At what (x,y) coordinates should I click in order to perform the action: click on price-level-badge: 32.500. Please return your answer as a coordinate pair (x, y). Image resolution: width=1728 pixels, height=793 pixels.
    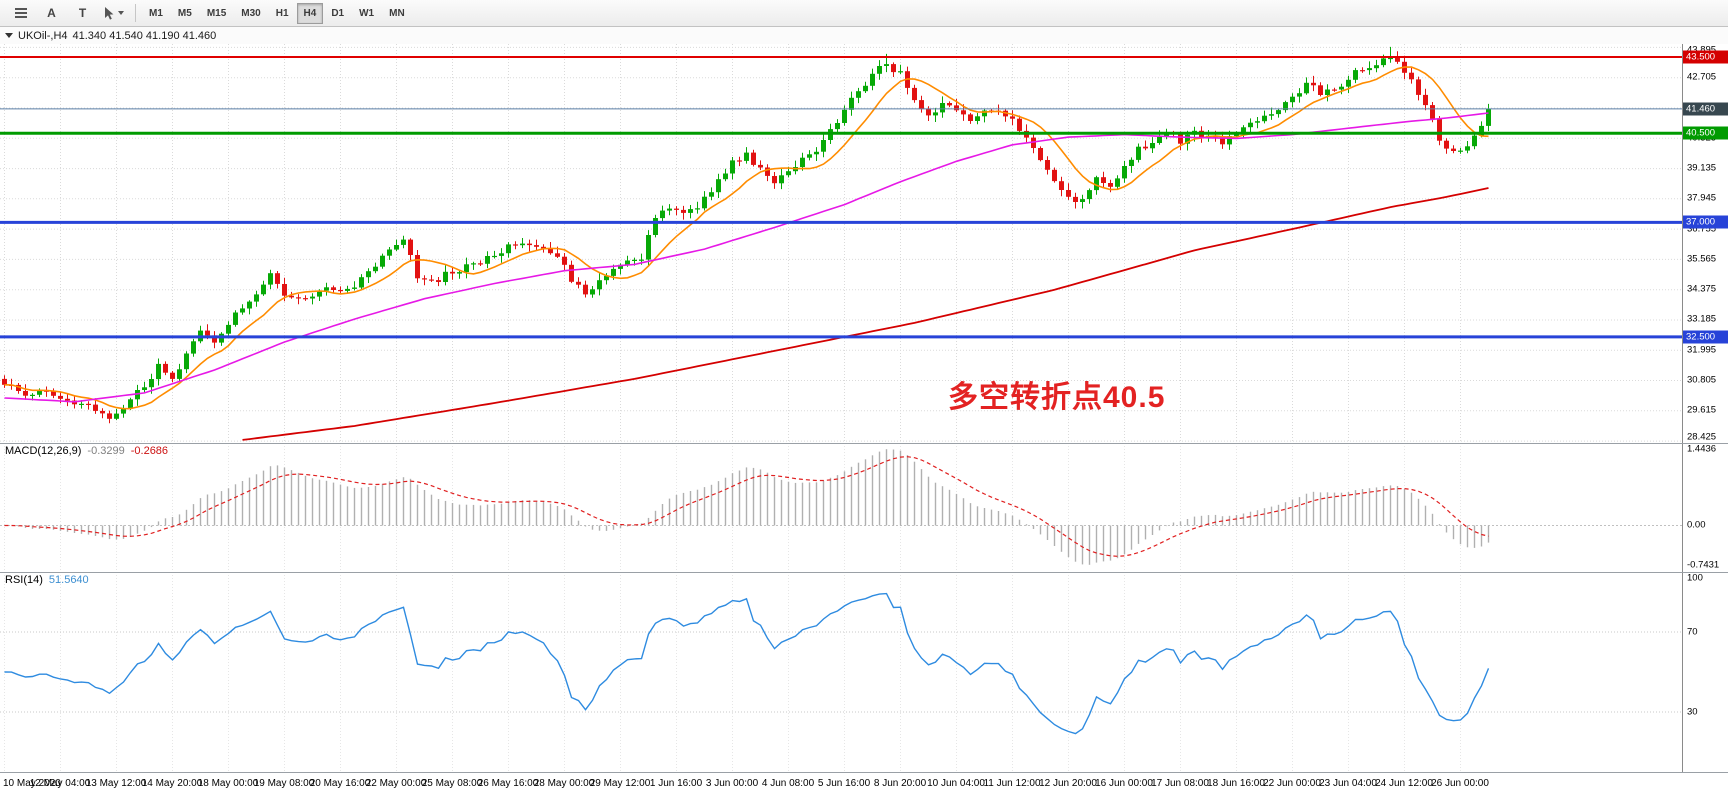
    Looking at the image, I should click on (1705, 337).